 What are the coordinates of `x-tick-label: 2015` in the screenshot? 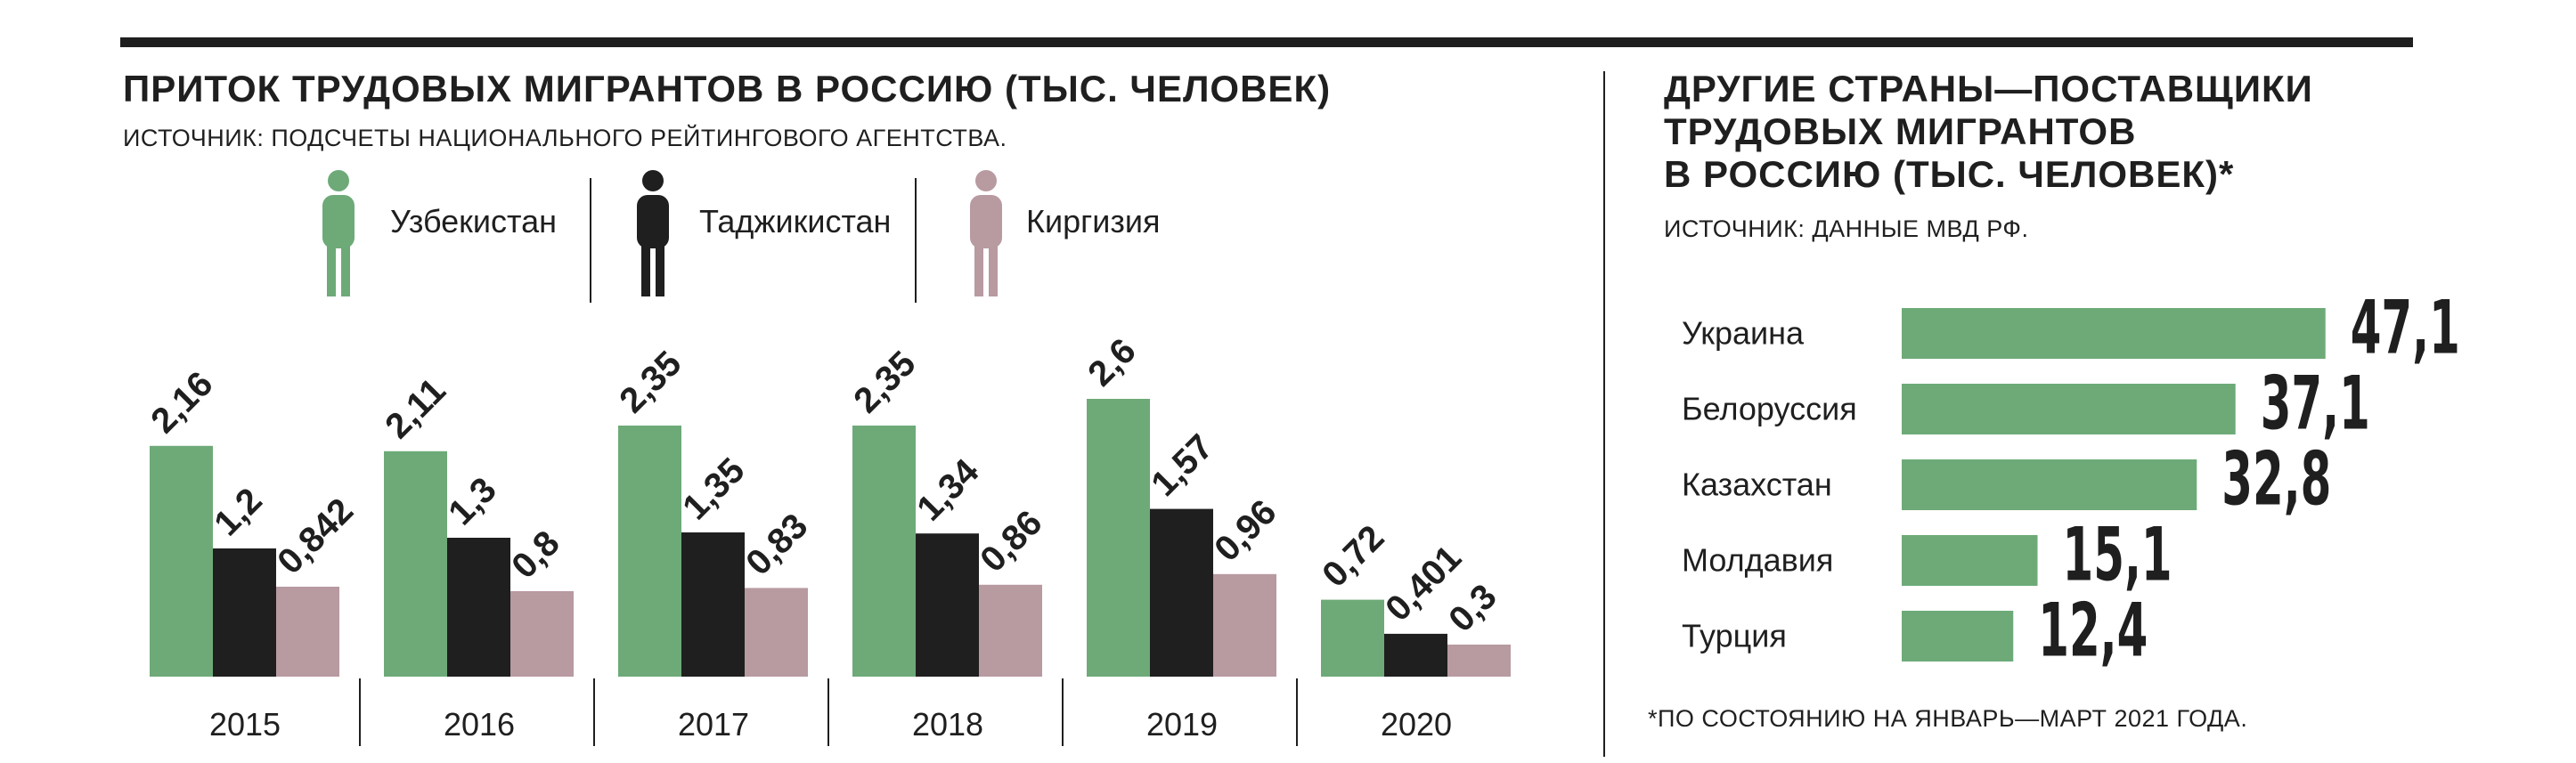 It's located at (245, 724).